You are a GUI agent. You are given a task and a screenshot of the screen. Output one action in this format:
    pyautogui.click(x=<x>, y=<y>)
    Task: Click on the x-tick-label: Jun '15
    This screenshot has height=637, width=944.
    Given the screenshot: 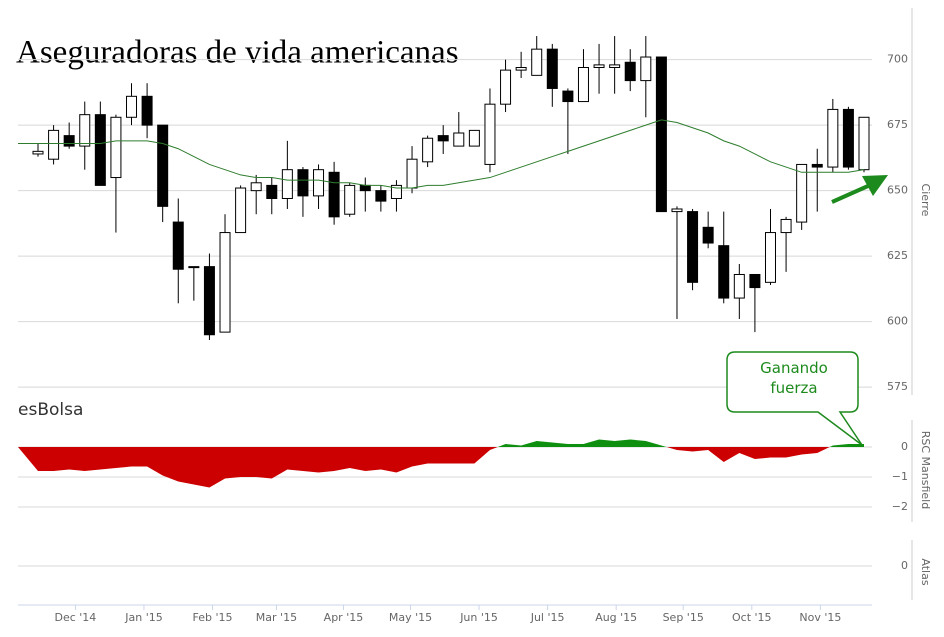 What is the action you would take?
    pyautogui.click(x=478, y=617)
    